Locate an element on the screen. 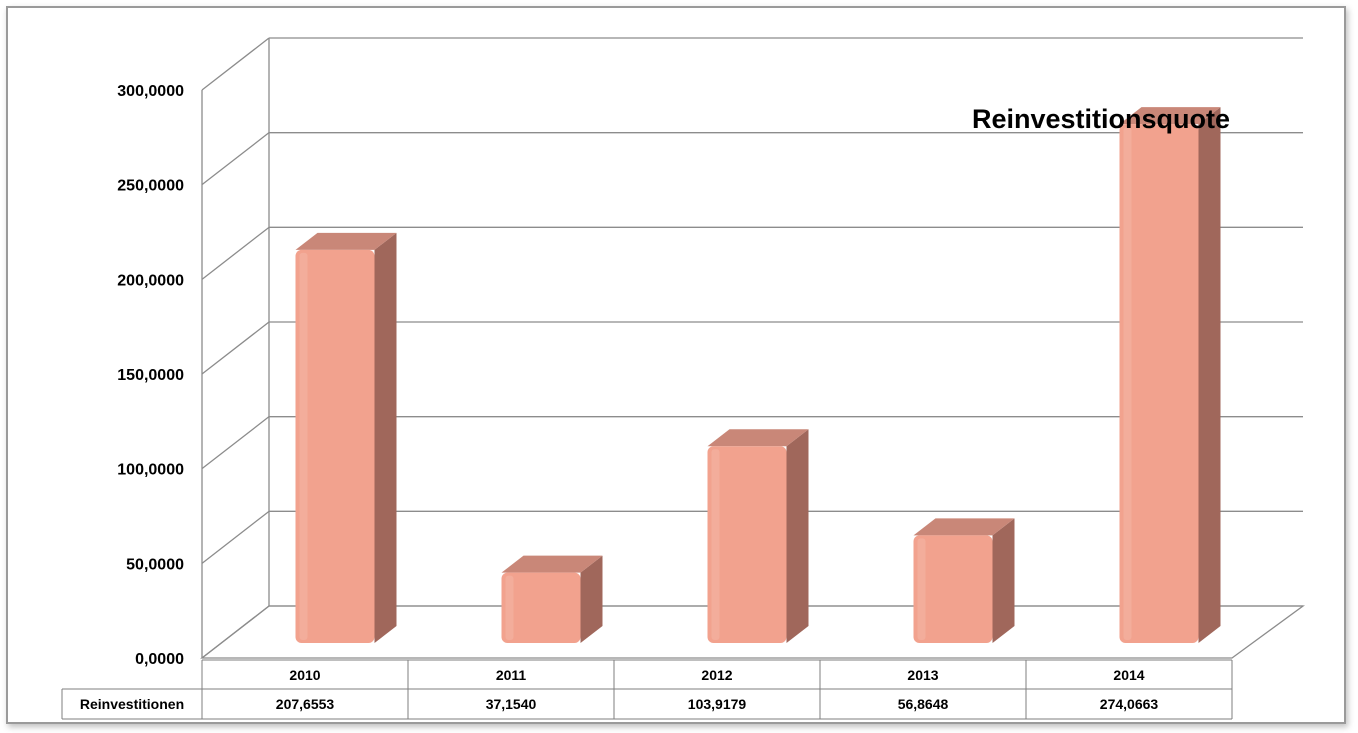 The image size is (1358, 733). y-tick-label: 200,0000 is located at coordinates (150, 280).